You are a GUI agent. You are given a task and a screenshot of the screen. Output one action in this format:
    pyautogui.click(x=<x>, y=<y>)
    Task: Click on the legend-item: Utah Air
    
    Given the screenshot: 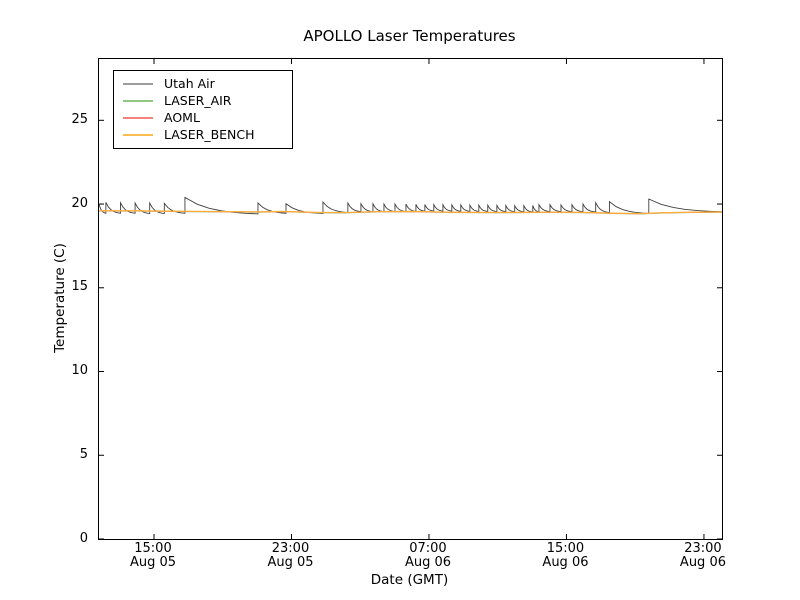 What is the action you would take?
    pyautogui.click(x=203, y=83)
    